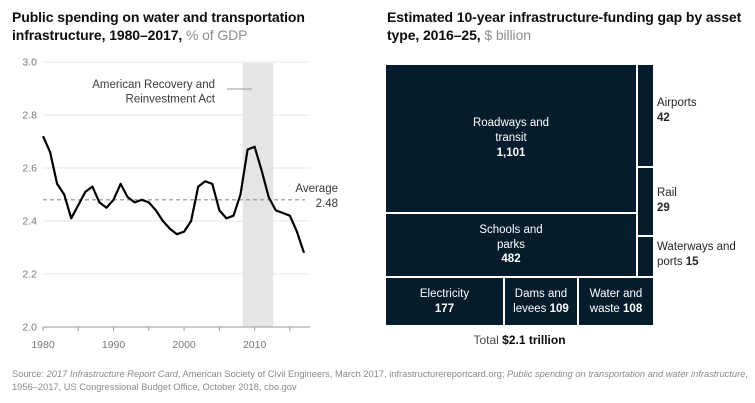 The height and width of the screenshot is (403, 755). Describe the element at coordinates (29, 374) in the screenshot. I see `source-segment: Source:` at that location.